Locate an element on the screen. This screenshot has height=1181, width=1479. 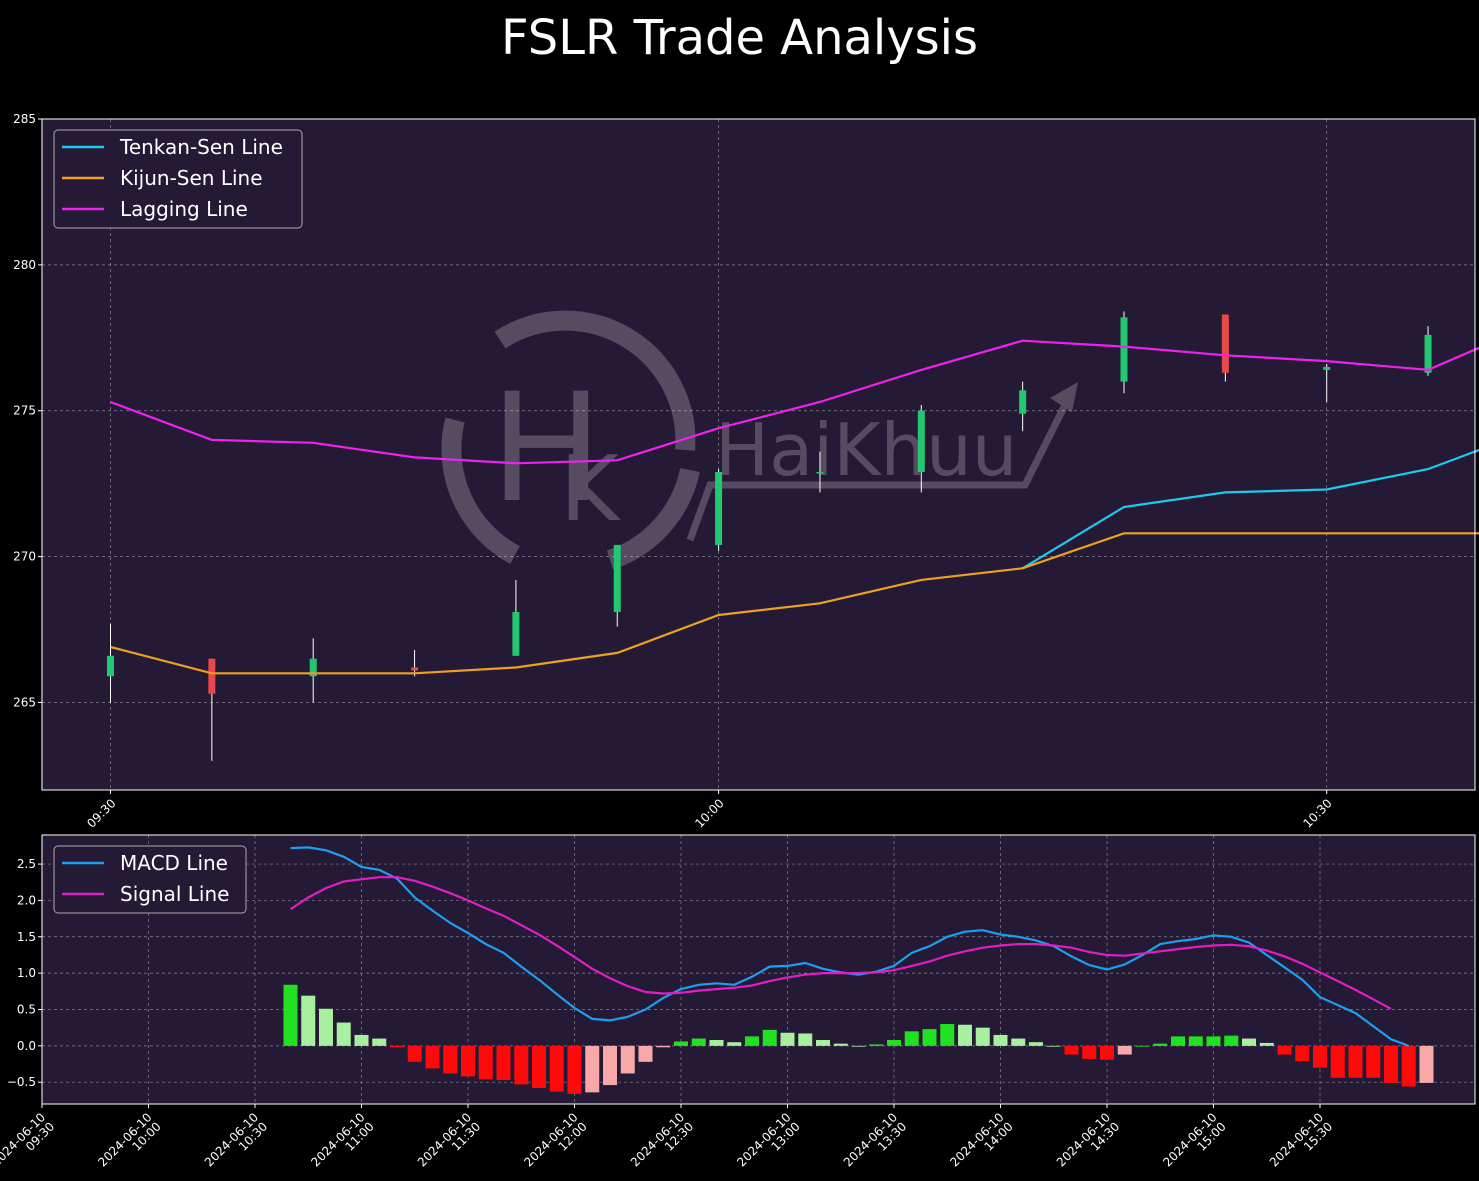
signal-line is located at coordinates (840, 943).